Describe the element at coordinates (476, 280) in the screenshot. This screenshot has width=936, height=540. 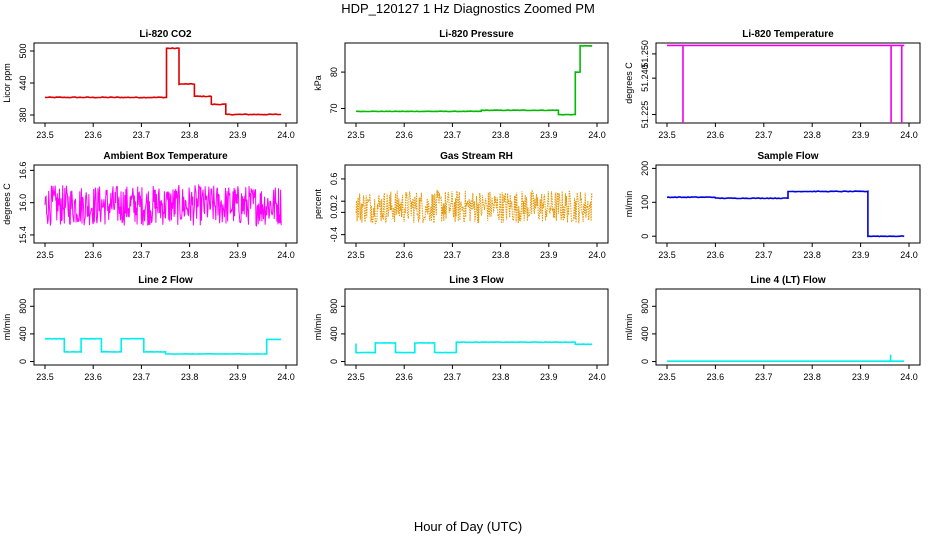
I see `chart-title: Line 3 Flow` at that location.